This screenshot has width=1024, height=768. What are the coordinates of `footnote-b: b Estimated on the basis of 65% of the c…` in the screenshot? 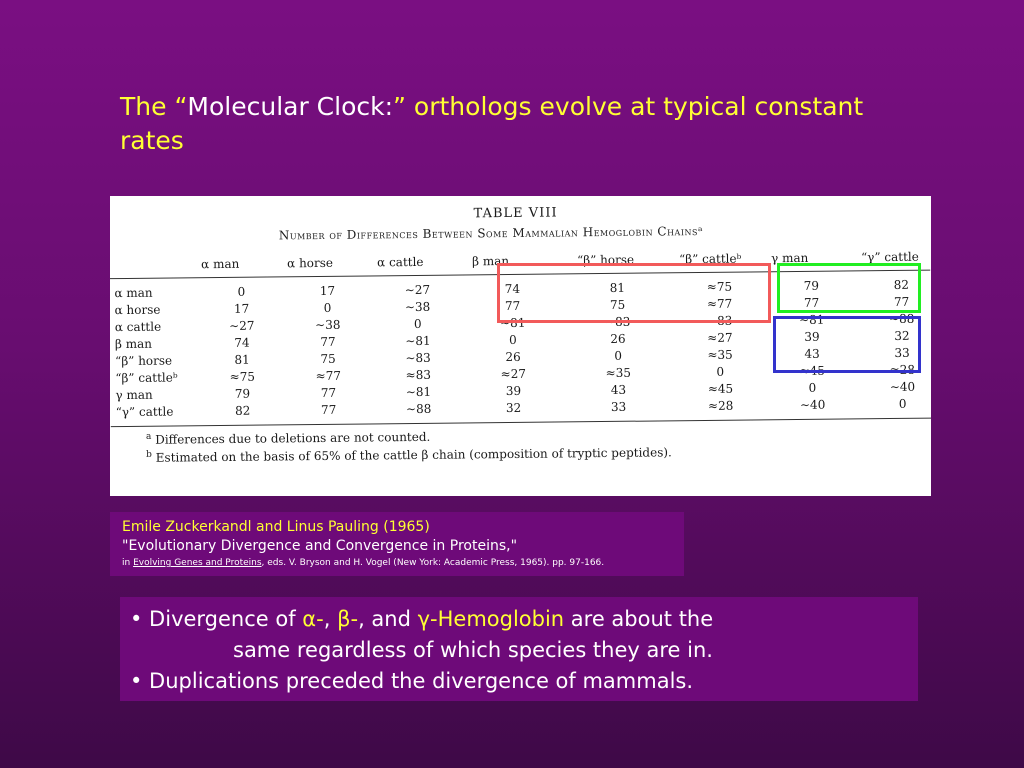 It's located at (409, 454).